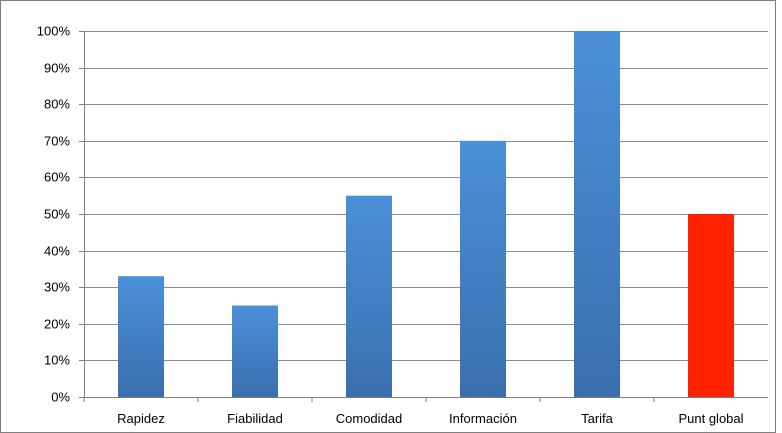 This screenshot has width=782, height=433. I want to click on x-tick-label: Punt global, so click(710, 418).